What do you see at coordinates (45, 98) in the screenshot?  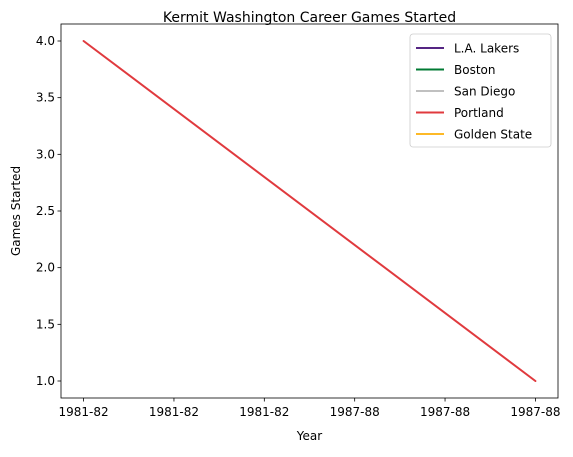 I see `y-tick-label: 3.5` at bounding box center [45, 98].